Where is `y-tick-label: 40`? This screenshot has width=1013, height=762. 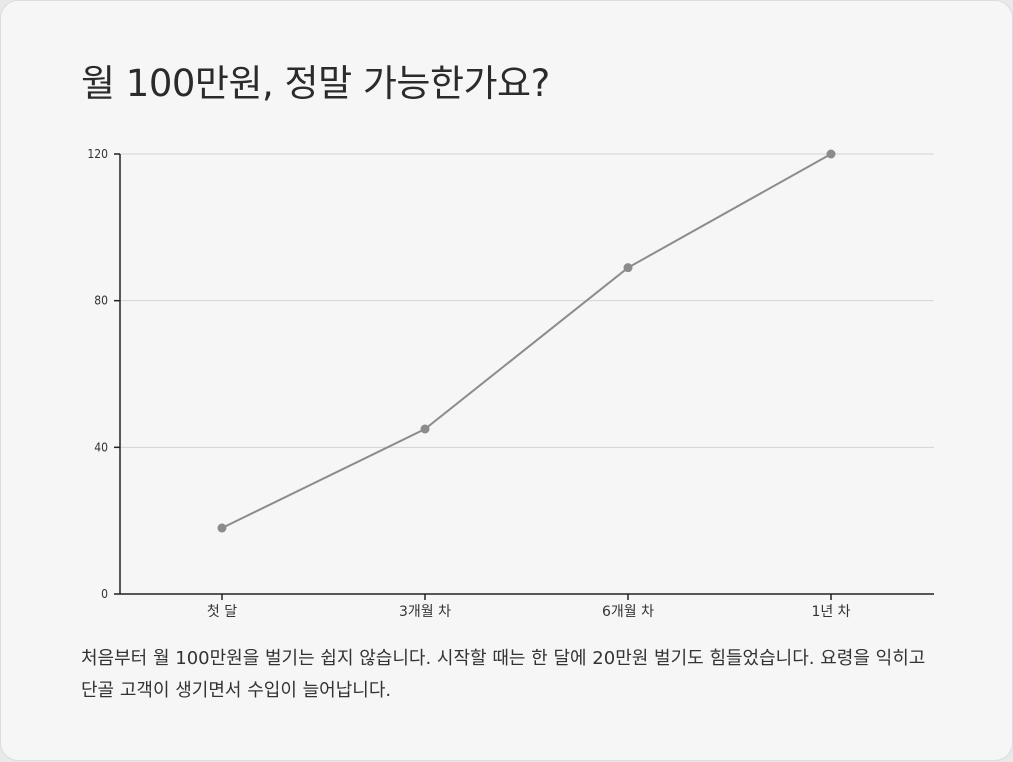
y-tick-label: 40 is located at coordinates (101, 447).